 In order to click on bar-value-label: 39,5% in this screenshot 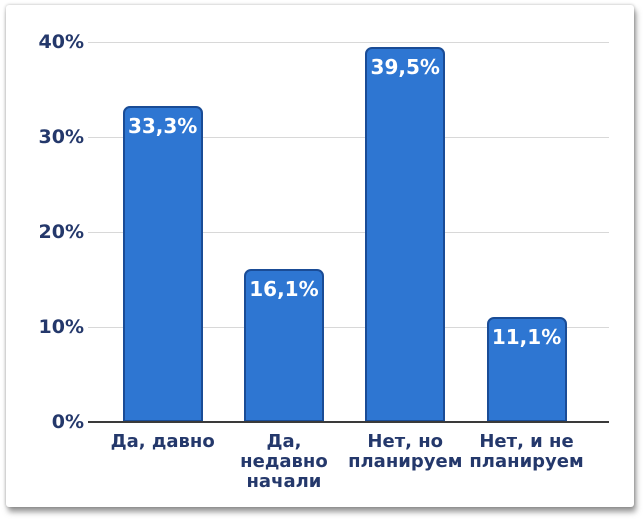, I will do `click(405, 66)`.